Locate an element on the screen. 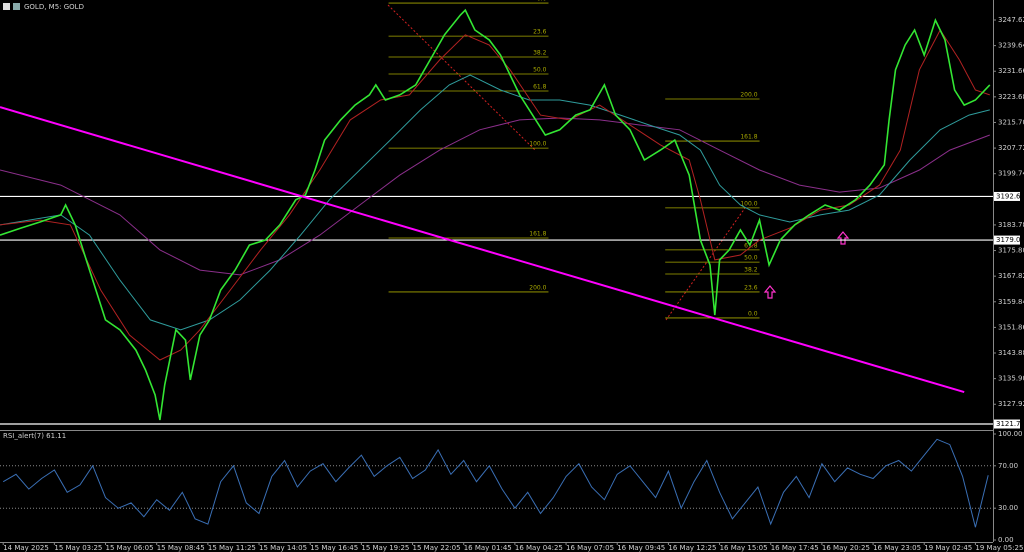 This screenshot has width=1024, height=552. x-tick-label: 16 May 12:25 is located at coordinates (692, 548).